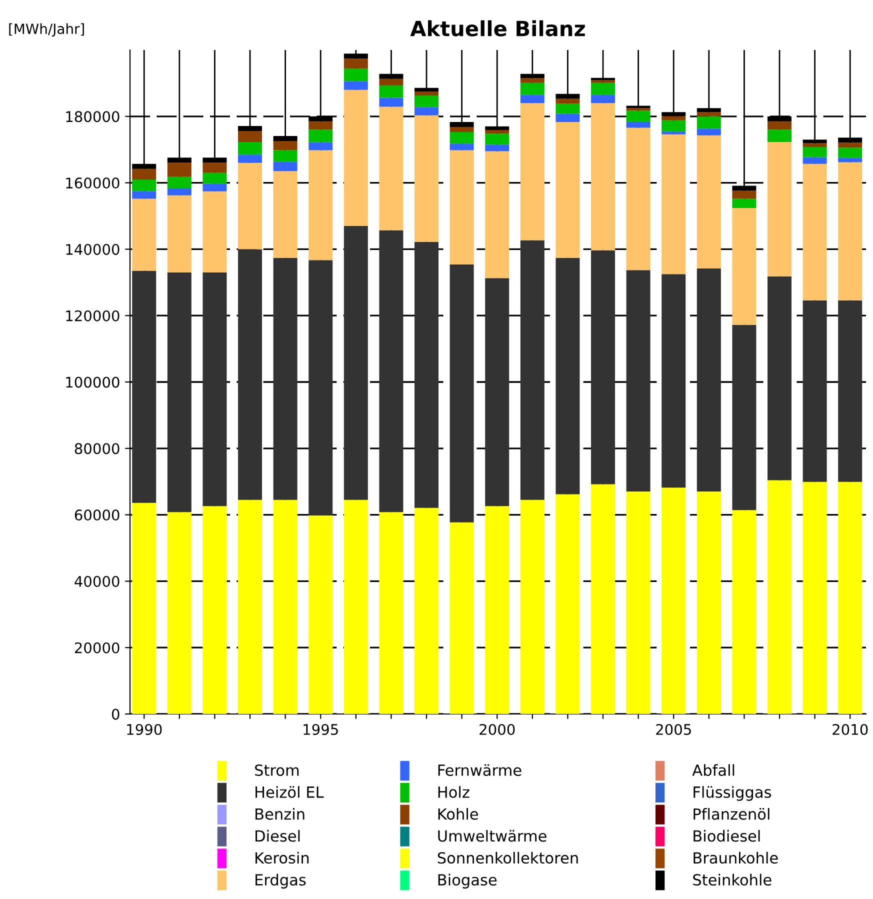 Image resolution: width=873 pixels, height=899 pixels. I want to click on y-tick-label: 40000, so click(97, 581).